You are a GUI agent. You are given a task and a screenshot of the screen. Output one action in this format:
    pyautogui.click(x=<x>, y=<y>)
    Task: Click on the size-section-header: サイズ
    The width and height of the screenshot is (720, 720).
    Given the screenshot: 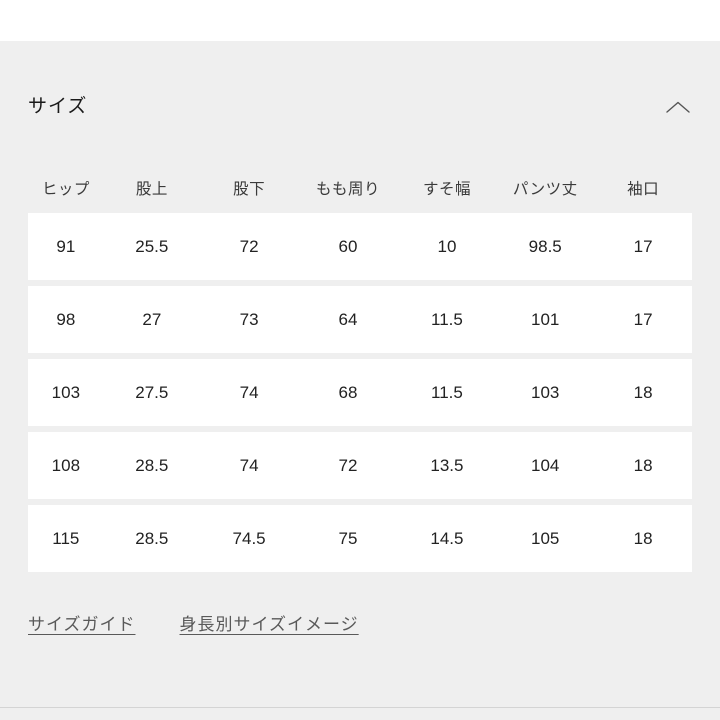 What is the action you would take?
    pyautogui.click(x=360, y=107)
    